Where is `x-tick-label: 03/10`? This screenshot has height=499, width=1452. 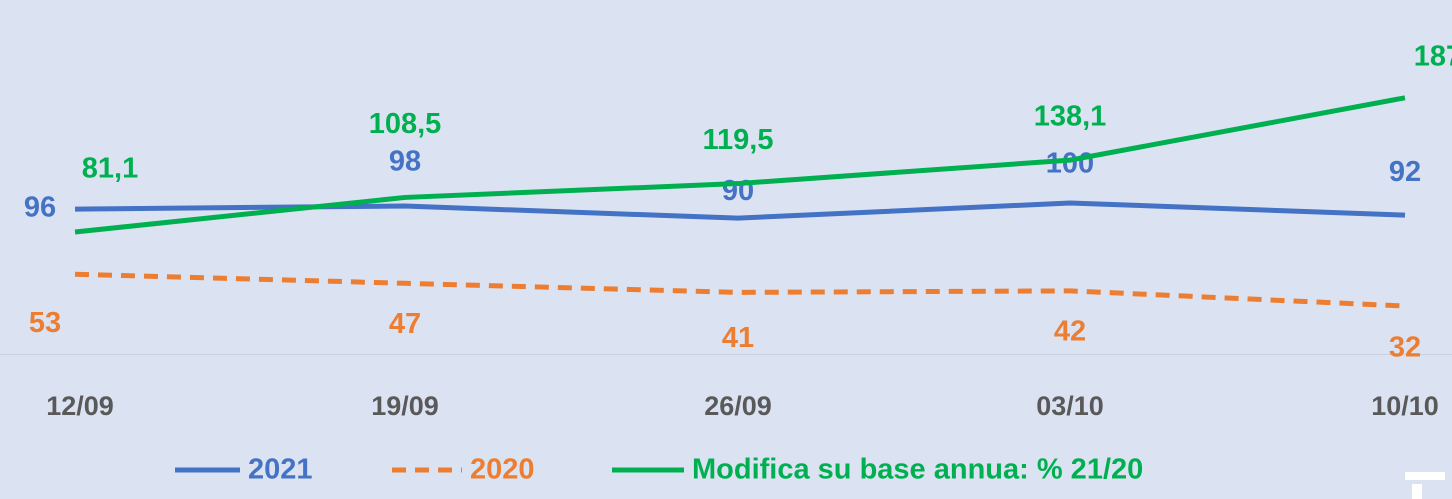
x-tick-label: 03/10 is located at coordinates (1070, 406).